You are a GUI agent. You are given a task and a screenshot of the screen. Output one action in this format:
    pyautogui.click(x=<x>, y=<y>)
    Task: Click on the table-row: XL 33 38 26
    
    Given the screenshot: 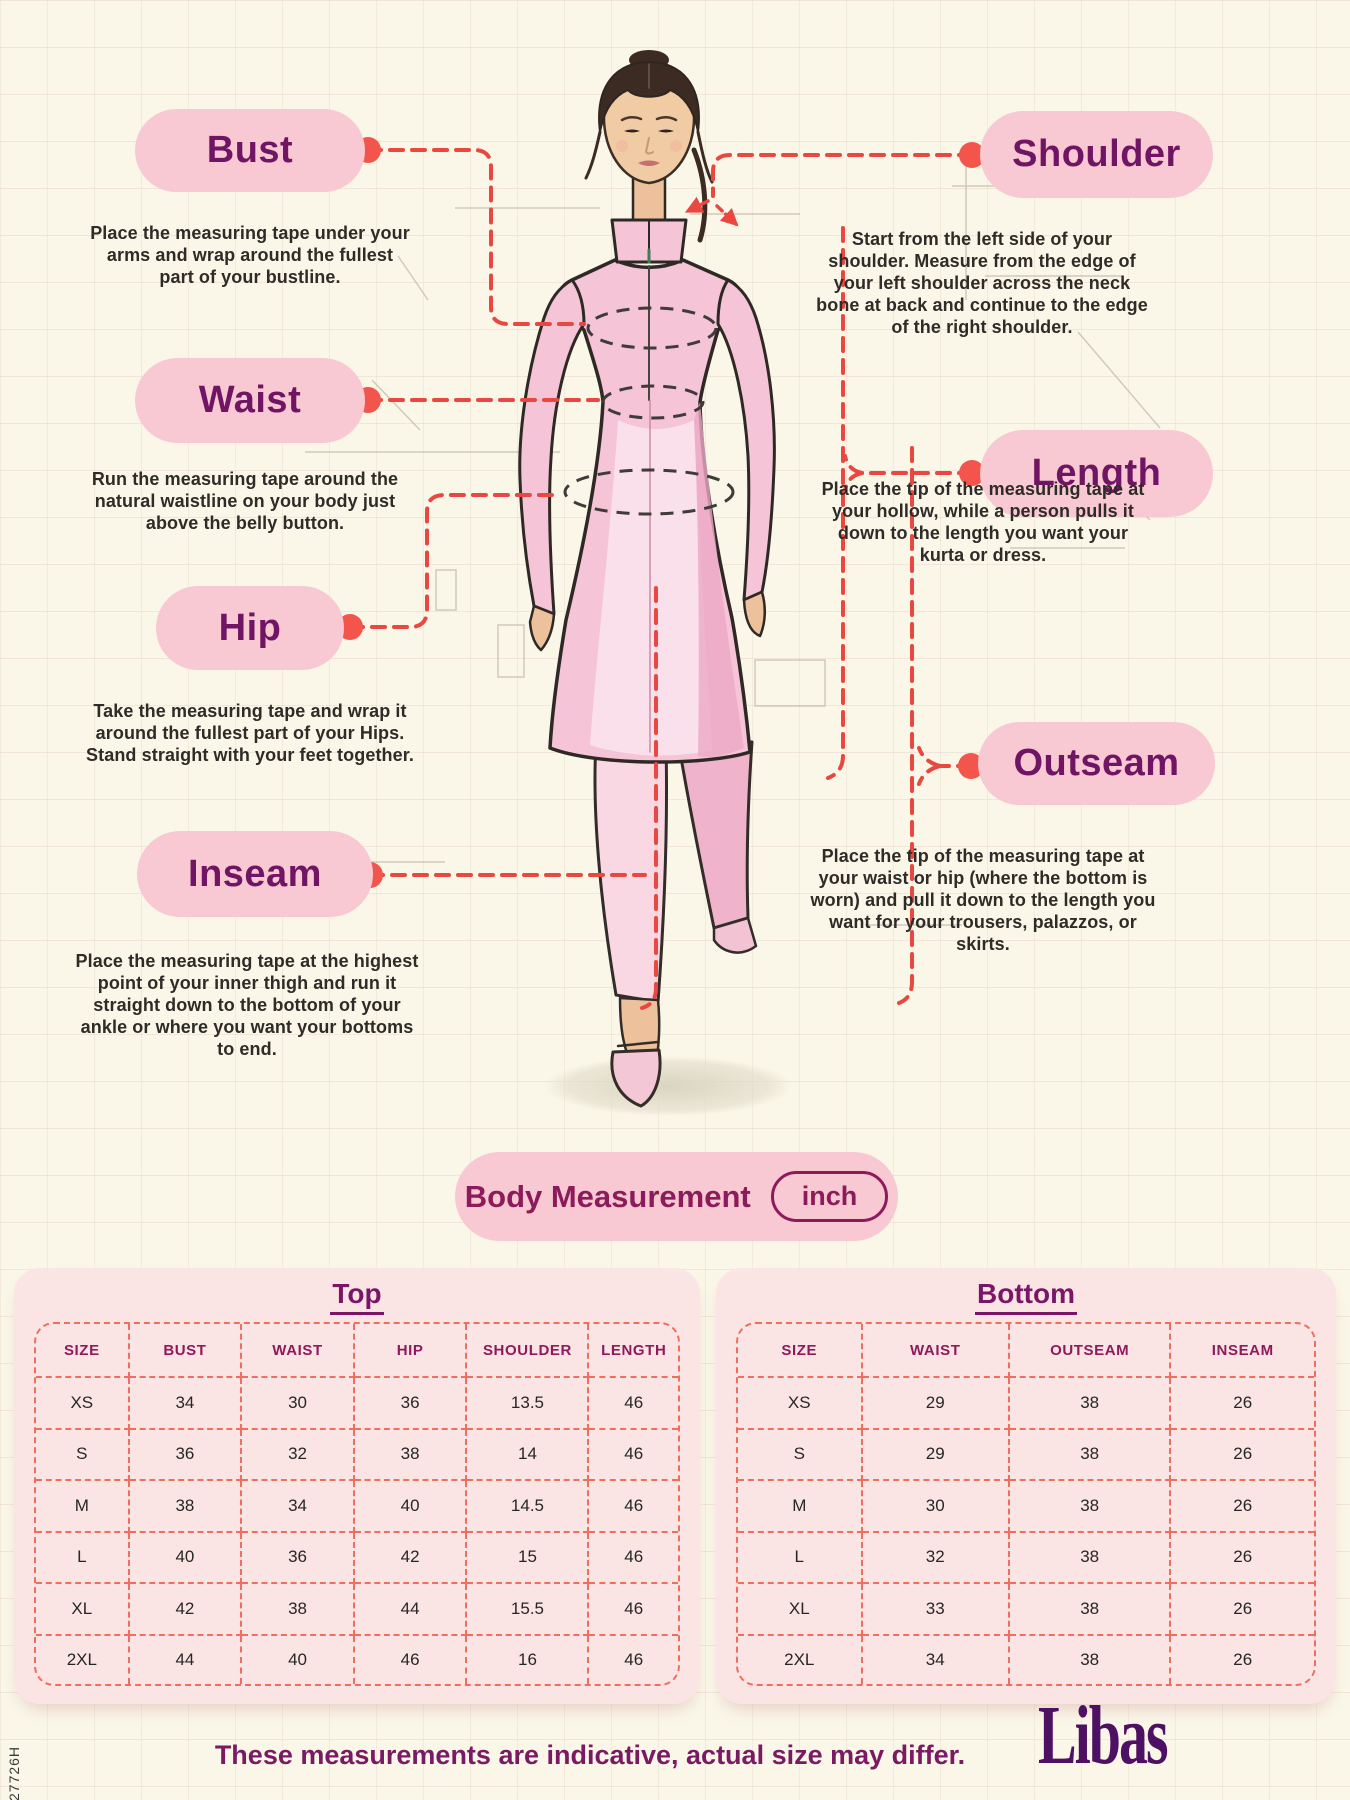 What is the action you would take?
    pyautogui.click(x=1026, y=1609)
    